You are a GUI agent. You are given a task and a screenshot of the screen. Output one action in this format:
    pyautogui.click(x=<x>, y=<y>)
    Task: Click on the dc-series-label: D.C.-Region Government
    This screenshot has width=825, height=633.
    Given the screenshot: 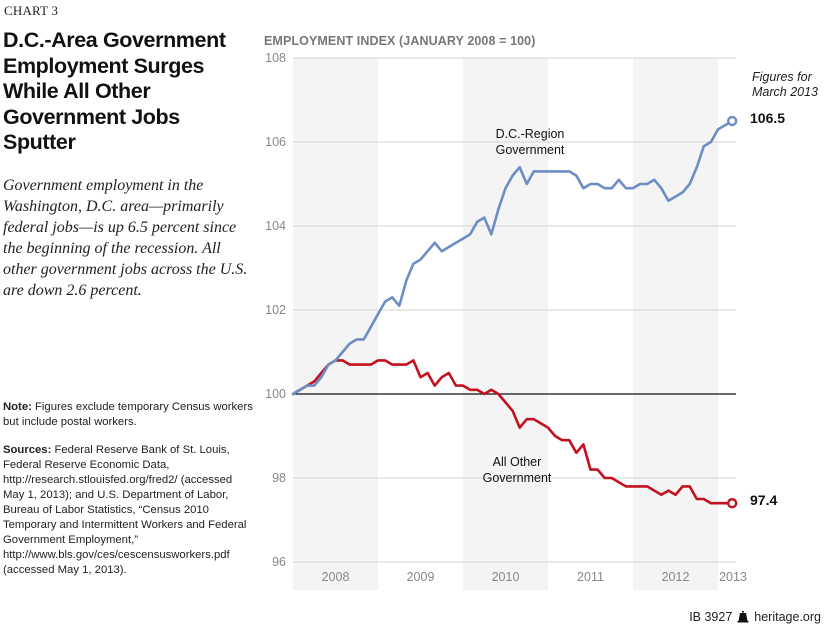 What is the action you would take?
    pyautogui.click(x=530, y=142)
    